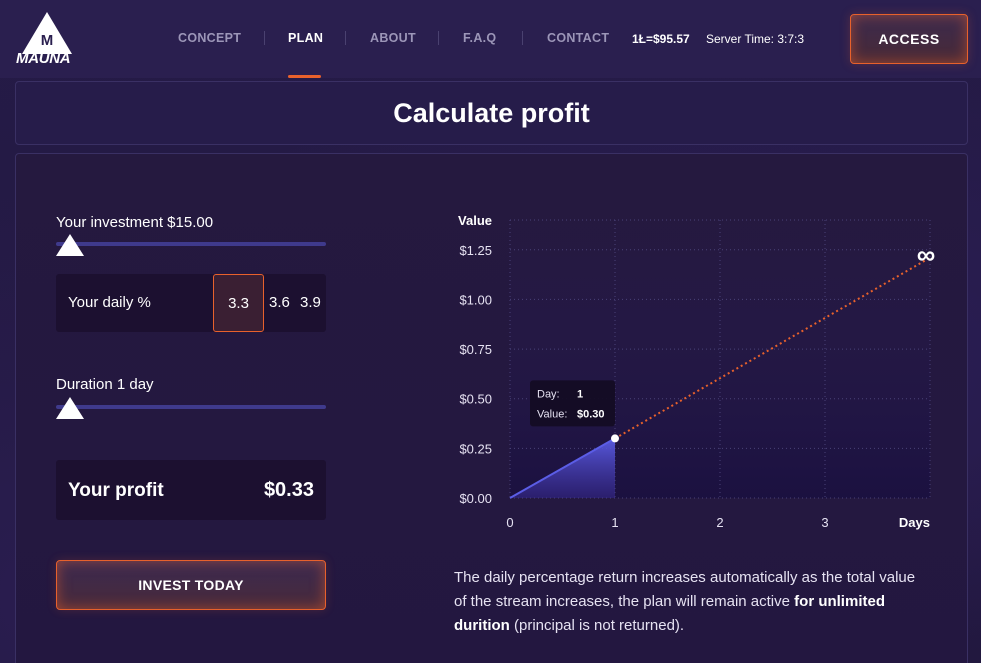 The image size is (981, 663). Describe the element at coordinates (480, 38) in the screenshot. I see `nav-faq: F.A.Q` at that location.